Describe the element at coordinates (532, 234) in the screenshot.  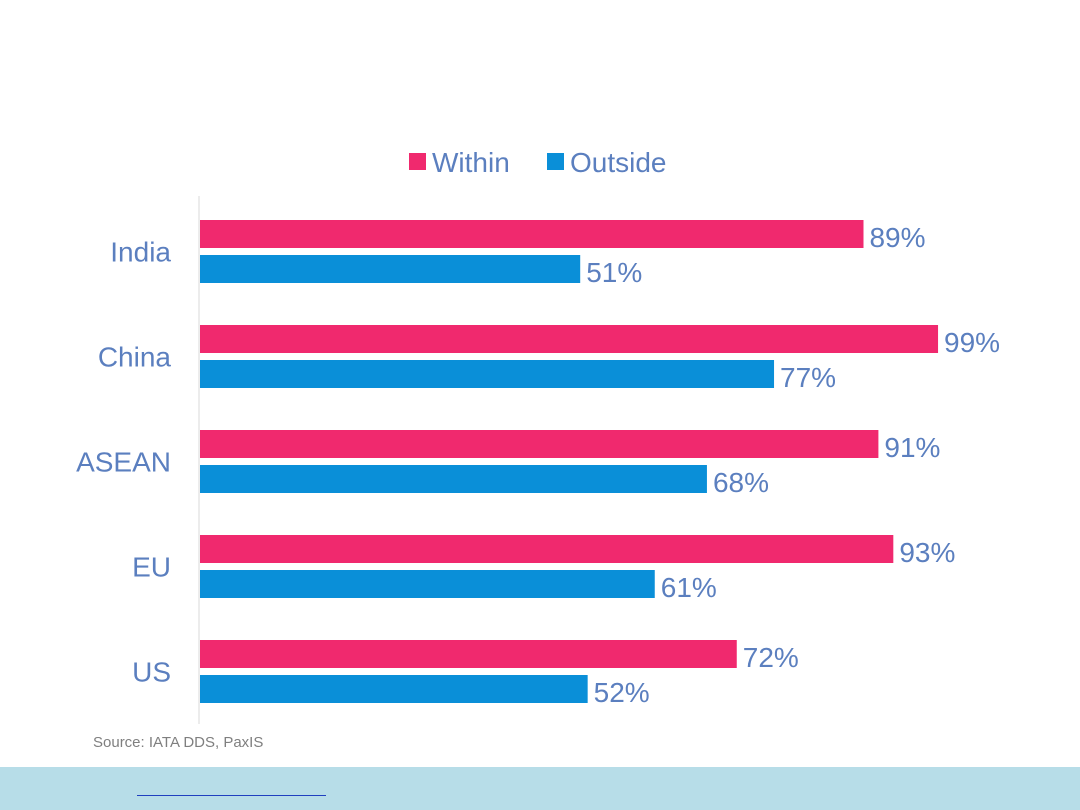
I see `bar-within-india` at that location.